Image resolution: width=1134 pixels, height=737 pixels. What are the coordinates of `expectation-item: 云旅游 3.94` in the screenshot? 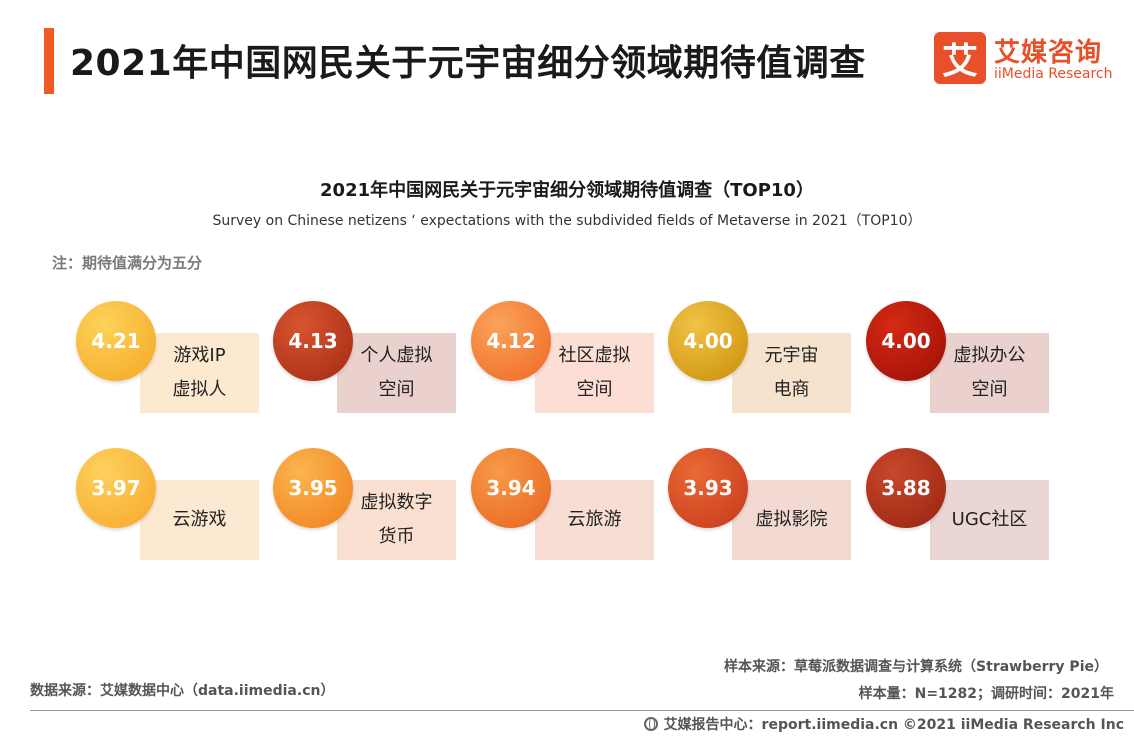 It's located at (571, 504).